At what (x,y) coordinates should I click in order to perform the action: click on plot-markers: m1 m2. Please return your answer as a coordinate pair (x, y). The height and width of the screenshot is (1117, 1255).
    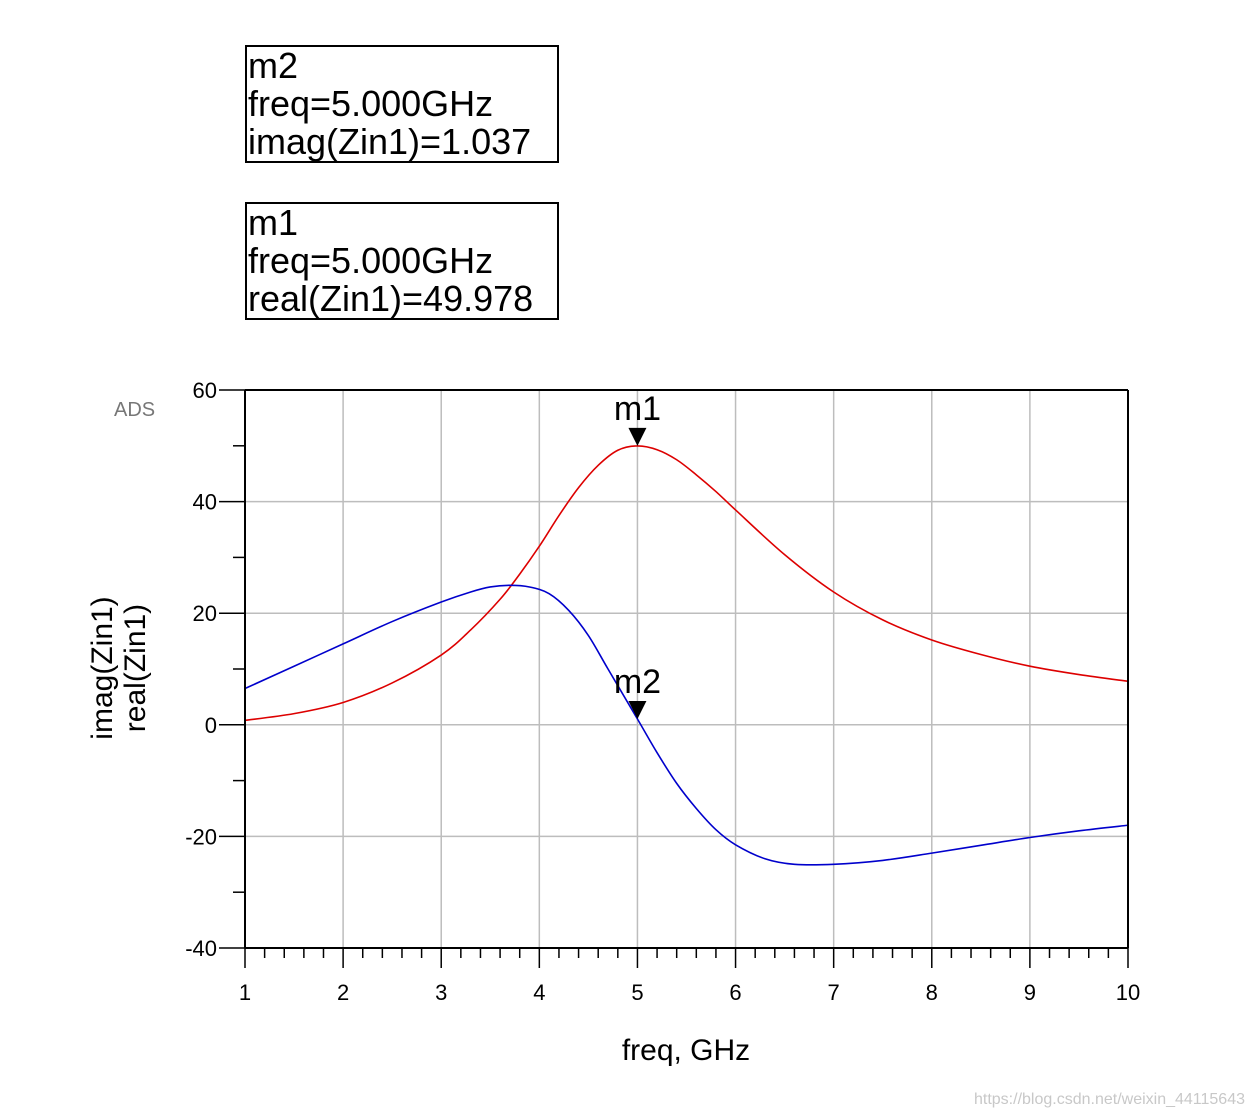
    Looking at the image, I should click on (637, 555).